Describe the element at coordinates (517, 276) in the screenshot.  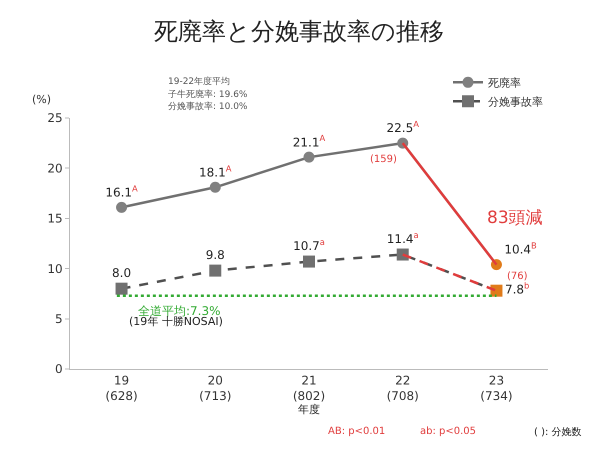
I see `annotation: (76)` at that location.